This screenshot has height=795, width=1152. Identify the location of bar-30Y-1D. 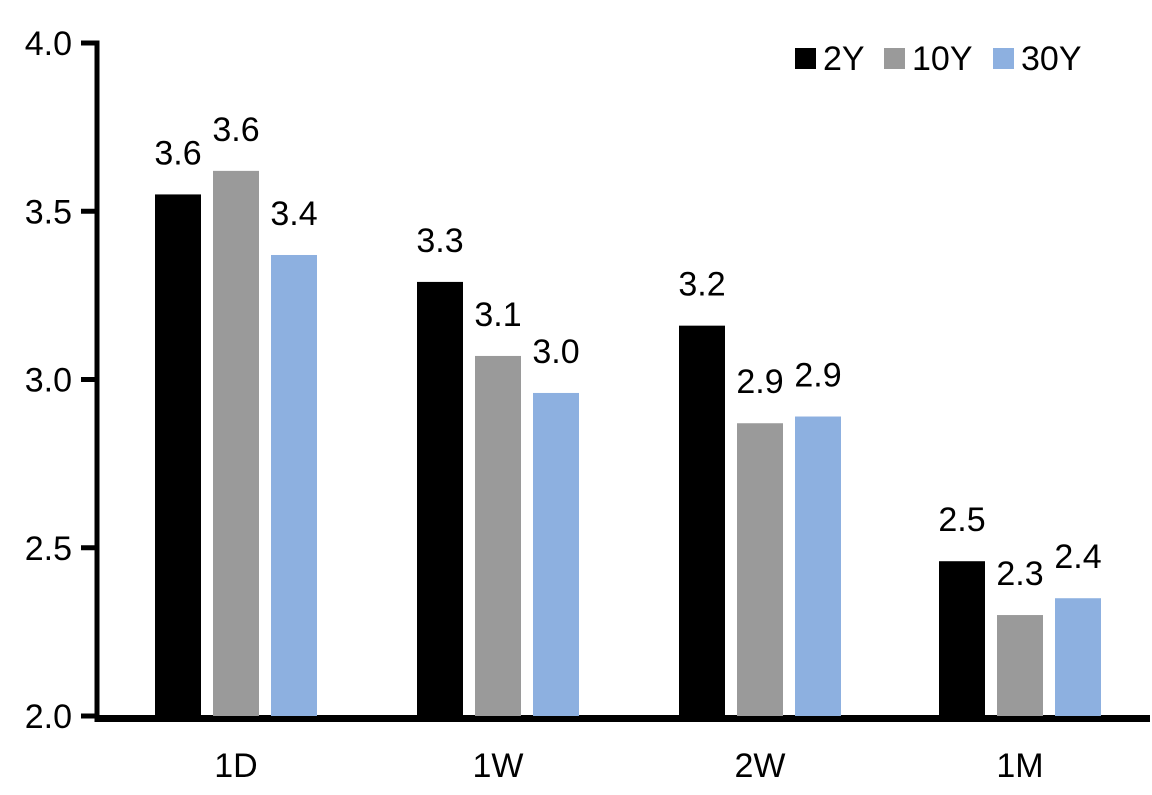
(294, 485).